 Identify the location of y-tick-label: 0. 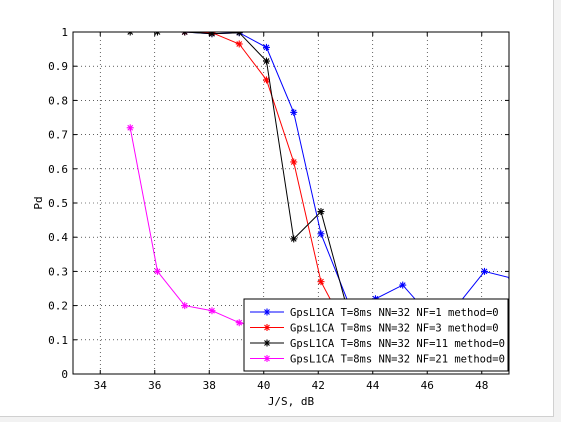
(64, 374).